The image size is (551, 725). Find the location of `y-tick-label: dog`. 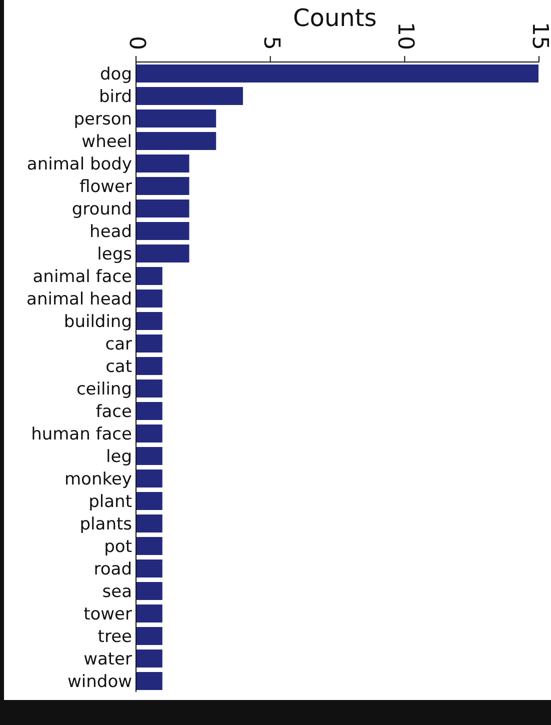

y-tick-label: dog is located at coordinates (116, 74).